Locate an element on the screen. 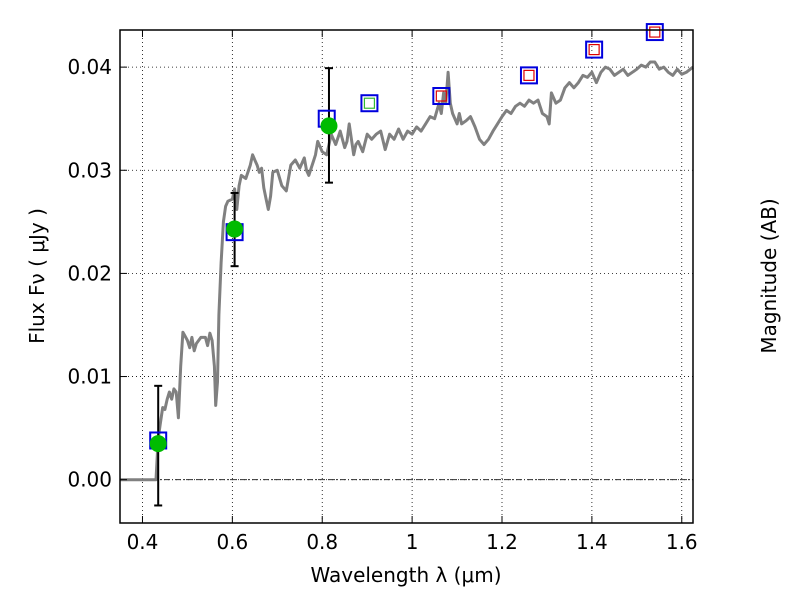 The image size is (800, 600). y-tick-label: 0.01 is located at coordinates (89, 377).